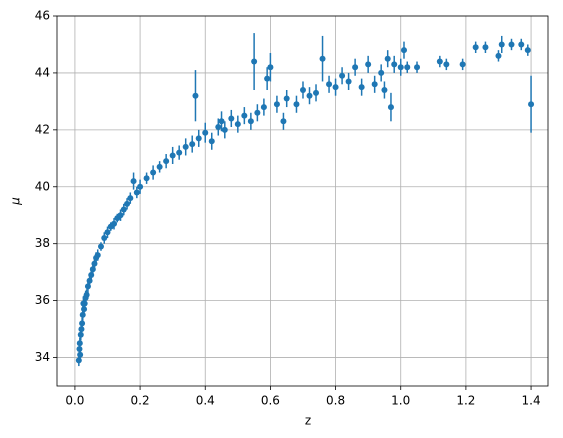 Image resolution: width=563 pixels, height=438 pixels. I want to click on x-tick-label: 1.4, so click(531, 401).